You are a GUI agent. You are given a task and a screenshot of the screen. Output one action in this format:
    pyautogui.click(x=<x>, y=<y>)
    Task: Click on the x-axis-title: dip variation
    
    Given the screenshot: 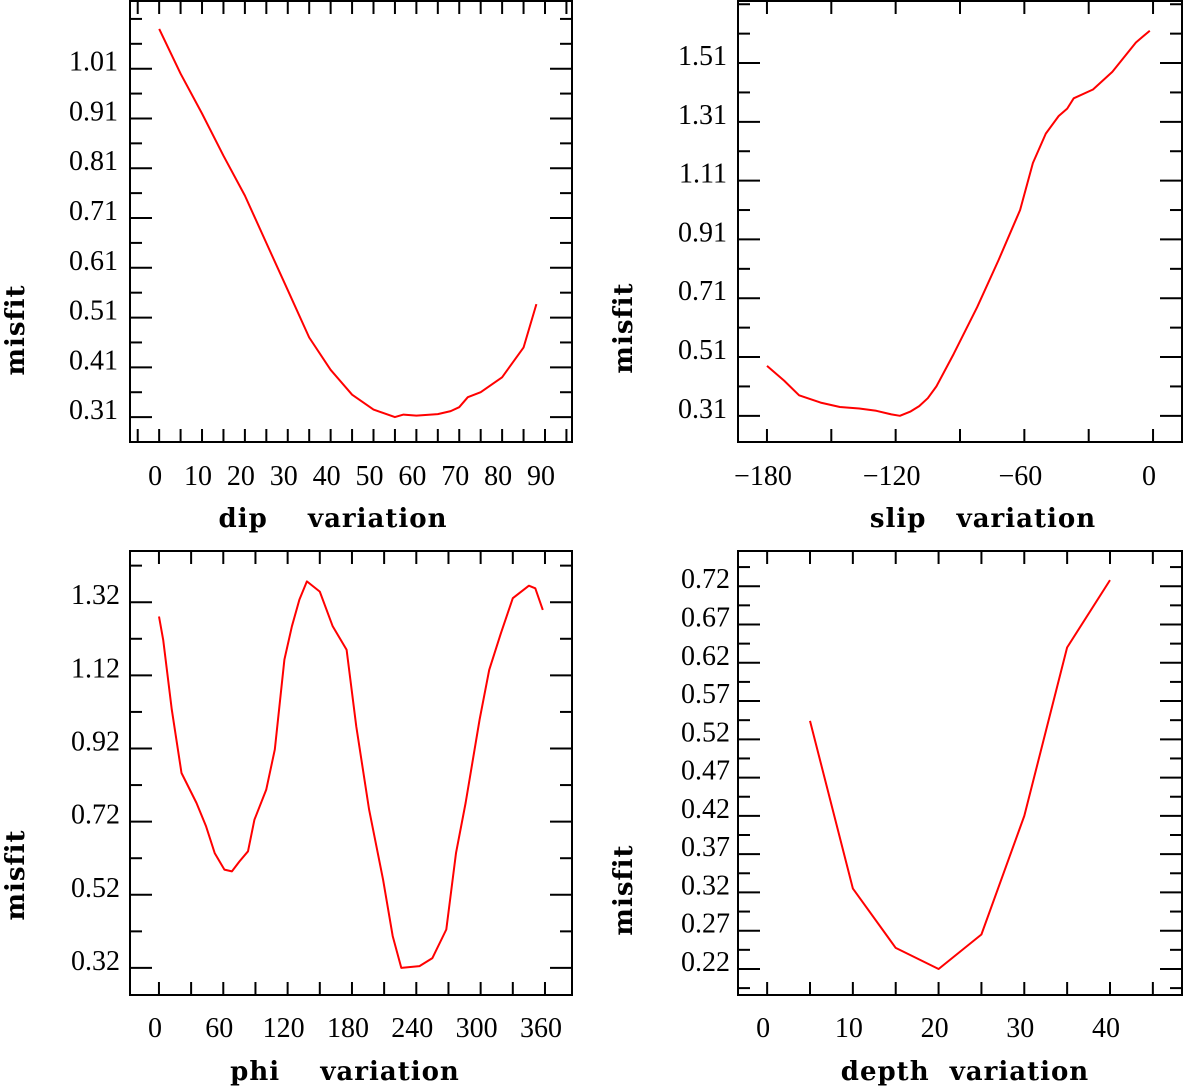 What is the action you would take?
    pyautogui.click(x=333, y=519)
    